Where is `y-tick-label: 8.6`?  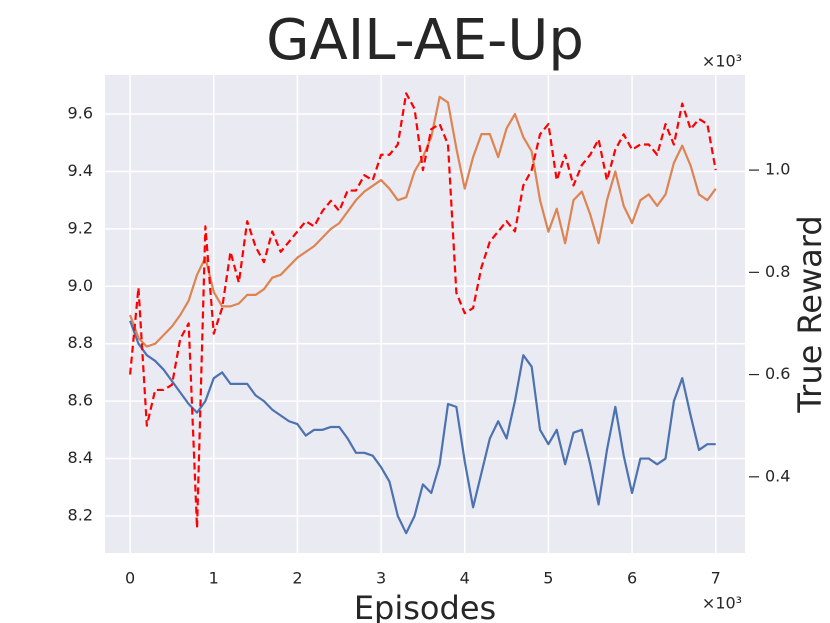
y-tick-label: 8.6 is located at coordinates (80, 400).